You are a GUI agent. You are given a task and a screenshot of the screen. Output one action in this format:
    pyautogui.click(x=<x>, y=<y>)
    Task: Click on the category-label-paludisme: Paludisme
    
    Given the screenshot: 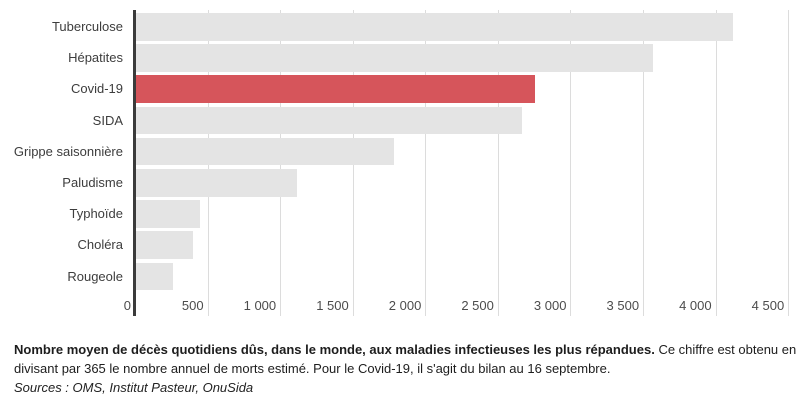 What is the action you would take?
    pyautogui.click(x=92, y=182)
    